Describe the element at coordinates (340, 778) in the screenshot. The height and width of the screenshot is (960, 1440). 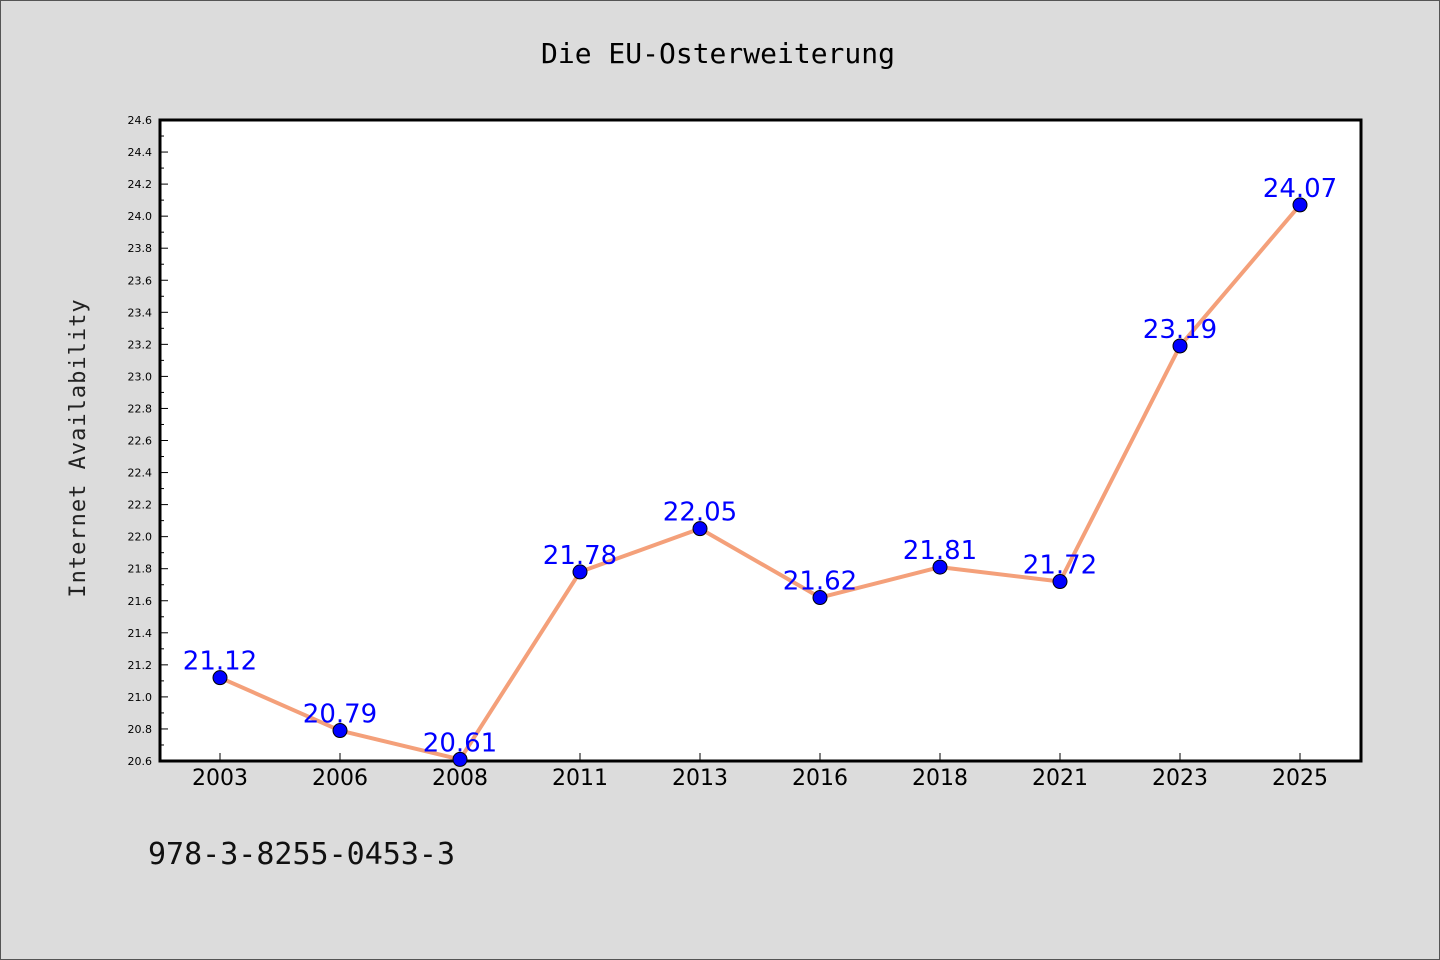
I see `x-tick-label: 2006` at that location.